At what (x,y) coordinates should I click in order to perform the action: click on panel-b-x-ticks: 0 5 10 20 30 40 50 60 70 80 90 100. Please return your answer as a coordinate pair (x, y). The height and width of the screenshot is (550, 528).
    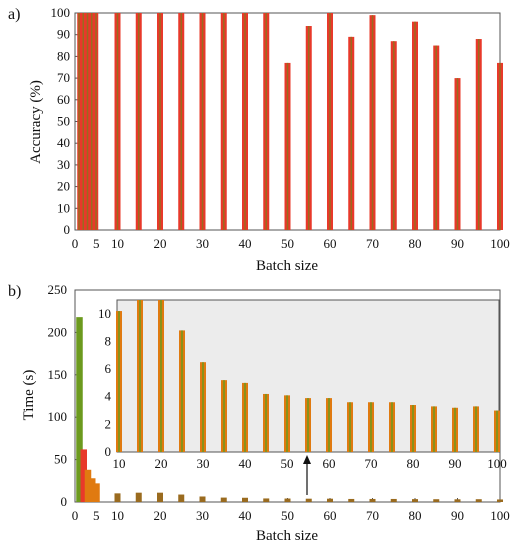
    Looking at the image, I should click on (291, 510).